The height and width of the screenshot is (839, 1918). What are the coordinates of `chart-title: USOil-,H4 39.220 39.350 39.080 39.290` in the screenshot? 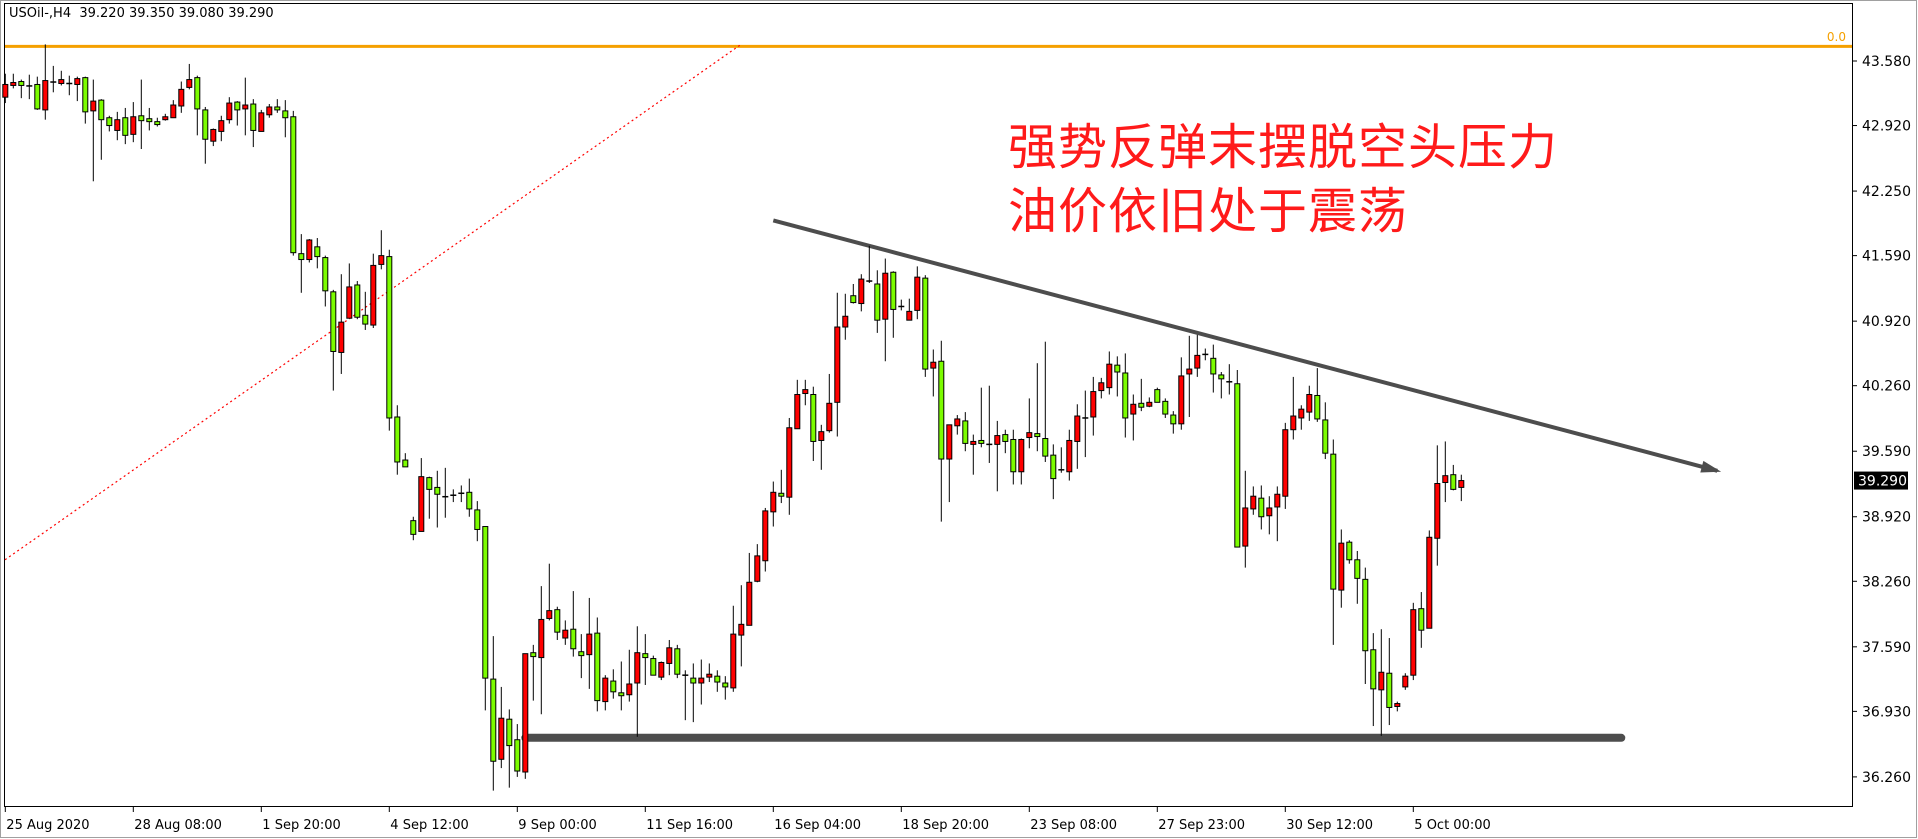 It's located at (141, 13).